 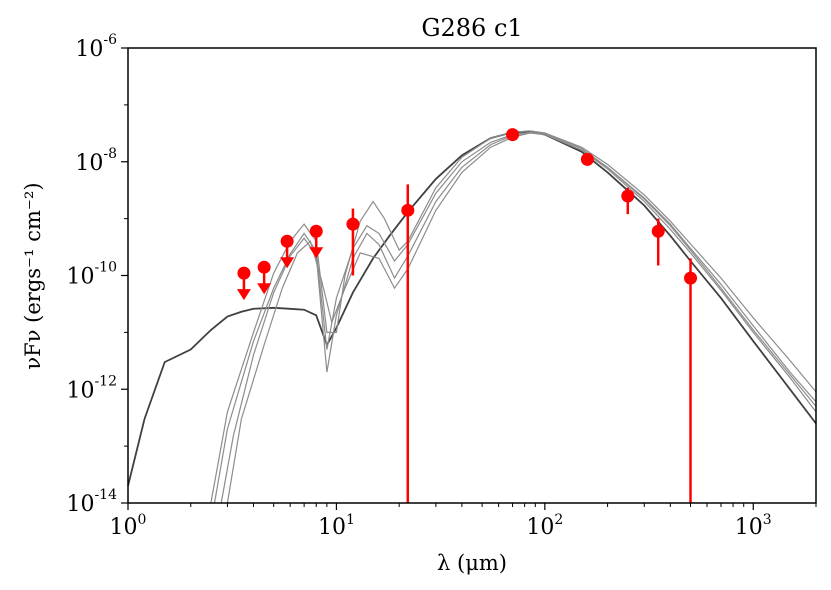 I want to click on y-tick-label: 10⁻⁶, so click(x=96, y=47).